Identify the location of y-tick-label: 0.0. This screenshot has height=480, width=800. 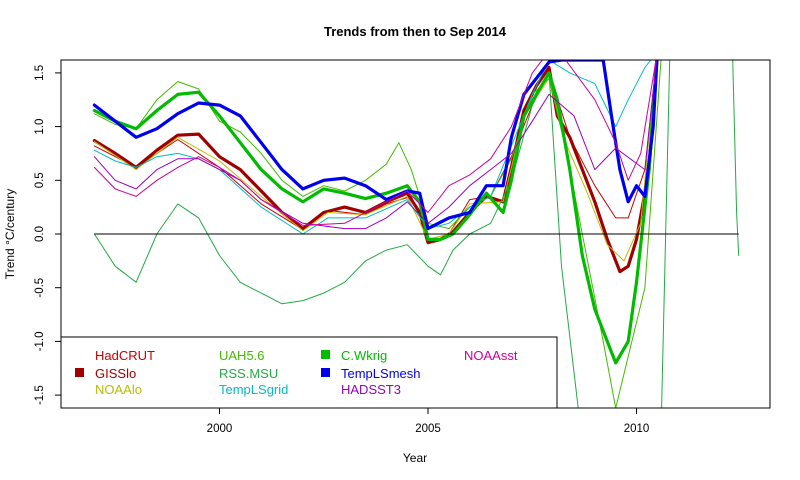
(40, 234).